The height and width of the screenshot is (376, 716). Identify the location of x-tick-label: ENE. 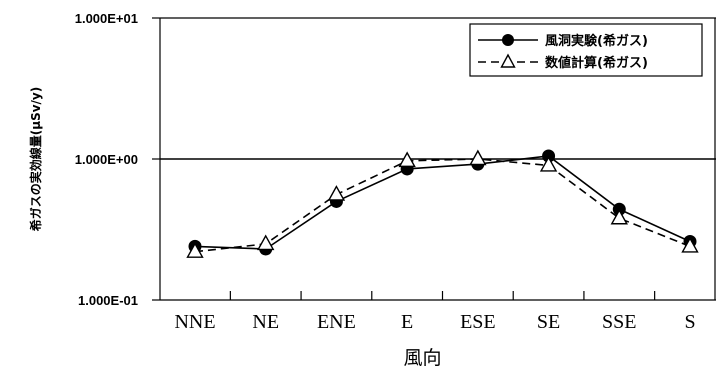
(336, 322).